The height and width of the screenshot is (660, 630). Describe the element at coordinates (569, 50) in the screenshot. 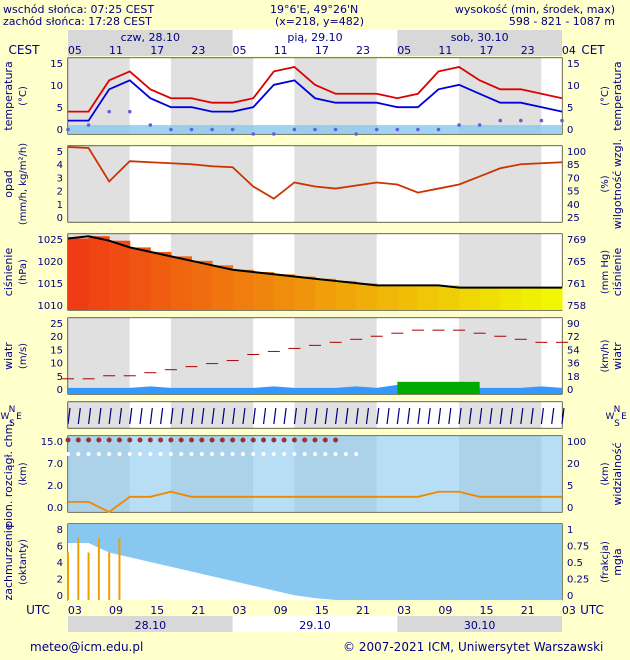

I see `top-hour-label: 04` at that location.